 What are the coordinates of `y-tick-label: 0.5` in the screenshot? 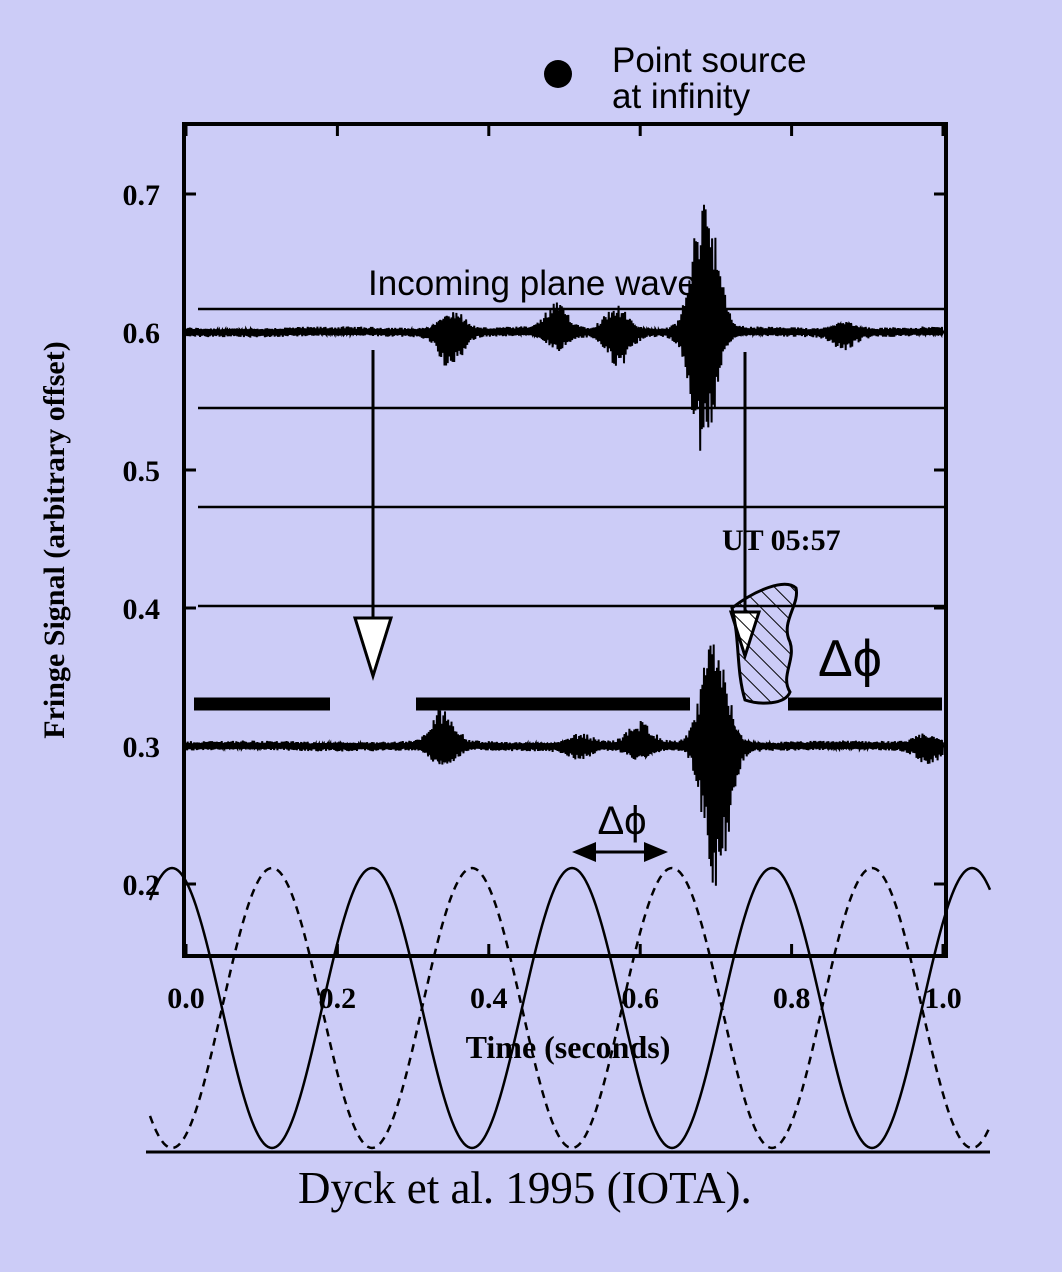 It's located at (142, 471).